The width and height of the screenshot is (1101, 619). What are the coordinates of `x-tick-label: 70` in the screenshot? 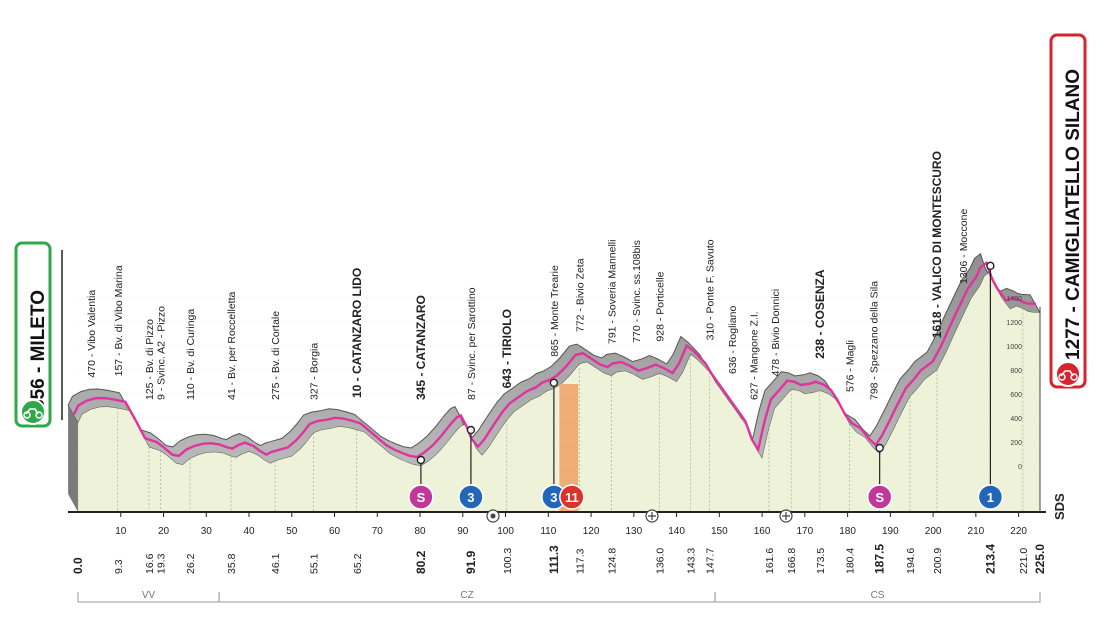 It's located at (378, 531).